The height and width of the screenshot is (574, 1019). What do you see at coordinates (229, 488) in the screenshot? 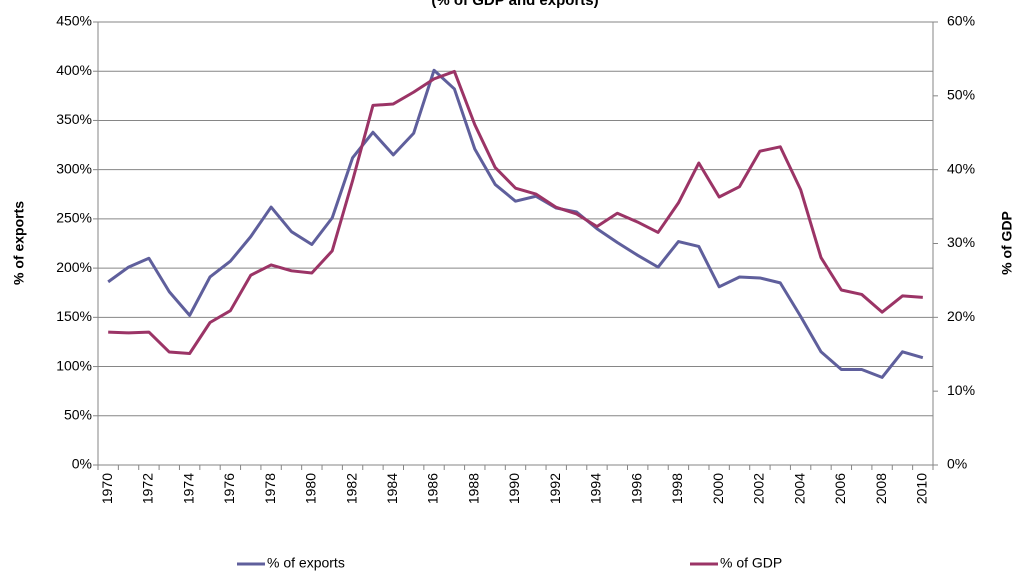
I see `x-tick-label: 1976` at bounding box center [229, 488].